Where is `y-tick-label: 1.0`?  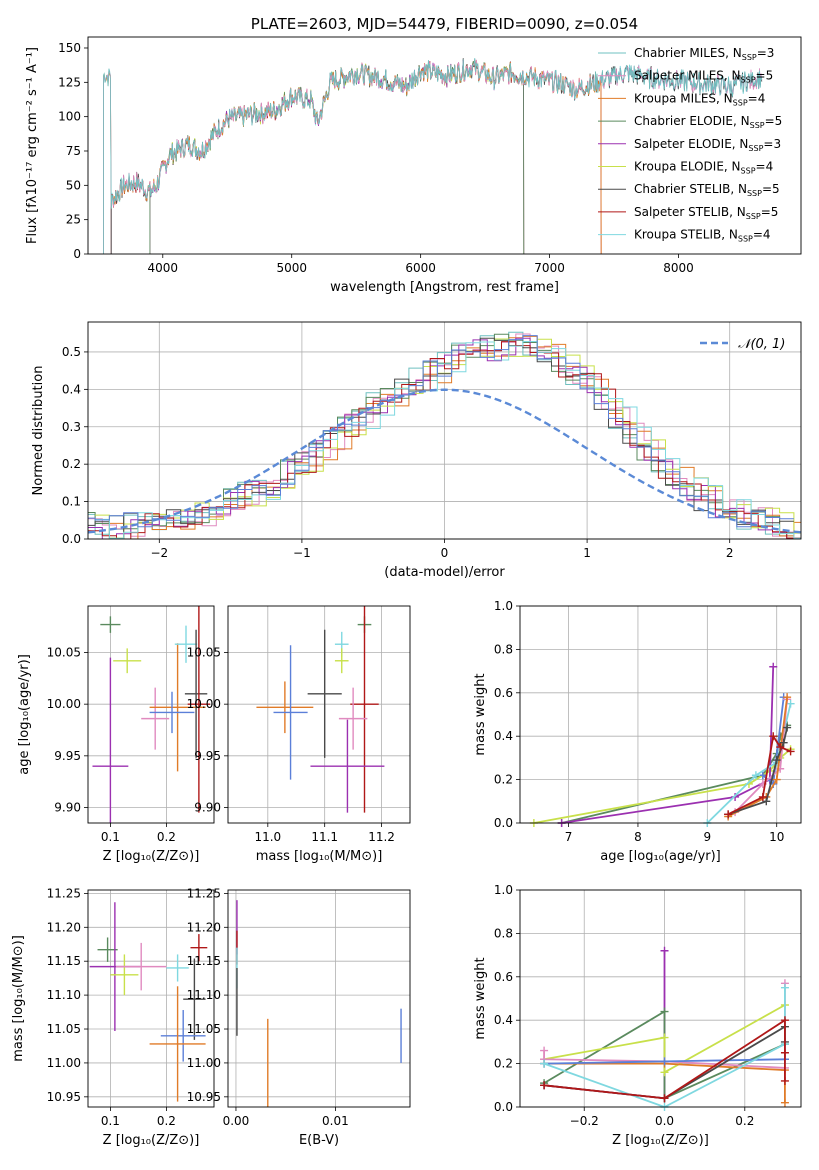
y-tick-label: 1.0 is located at coordinates (503, 890).